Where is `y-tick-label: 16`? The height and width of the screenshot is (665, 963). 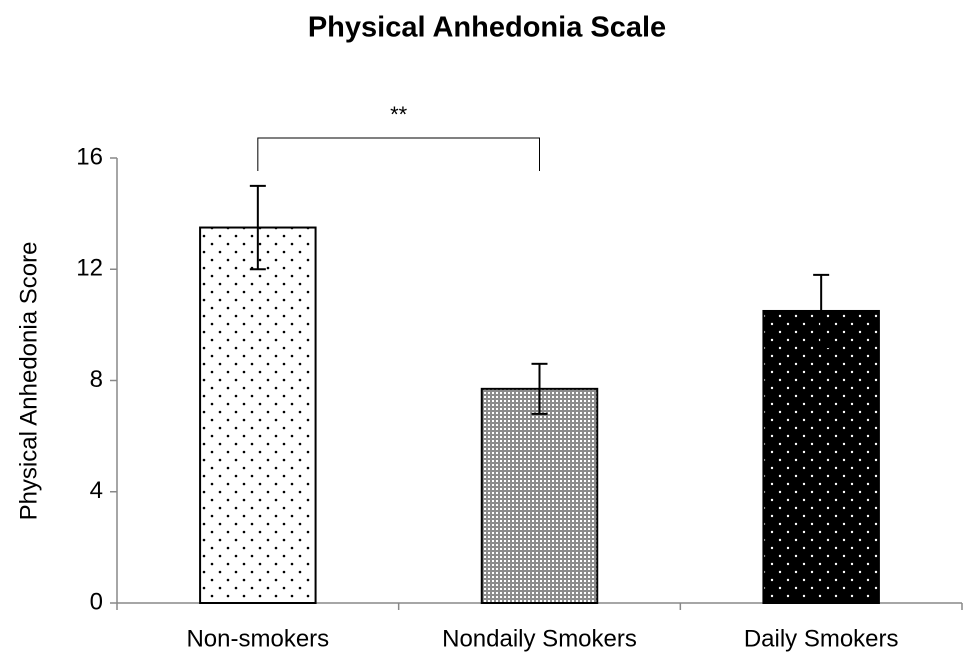
y-tick-label: 16 is located at coordinates (89, 156).